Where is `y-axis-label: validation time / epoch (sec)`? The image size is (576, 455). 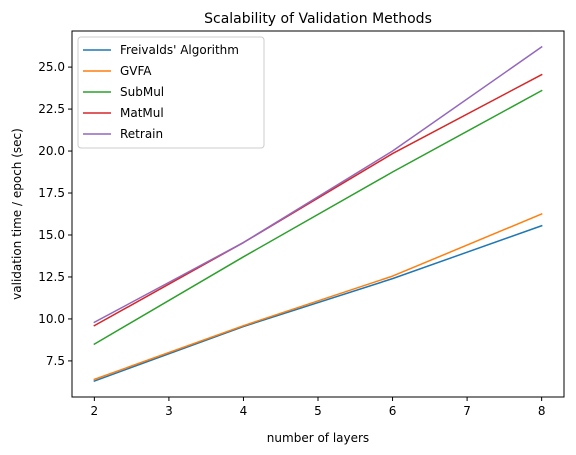
y-axis-label: validation time / epoch (sec) is located at coordinates (17, 214).